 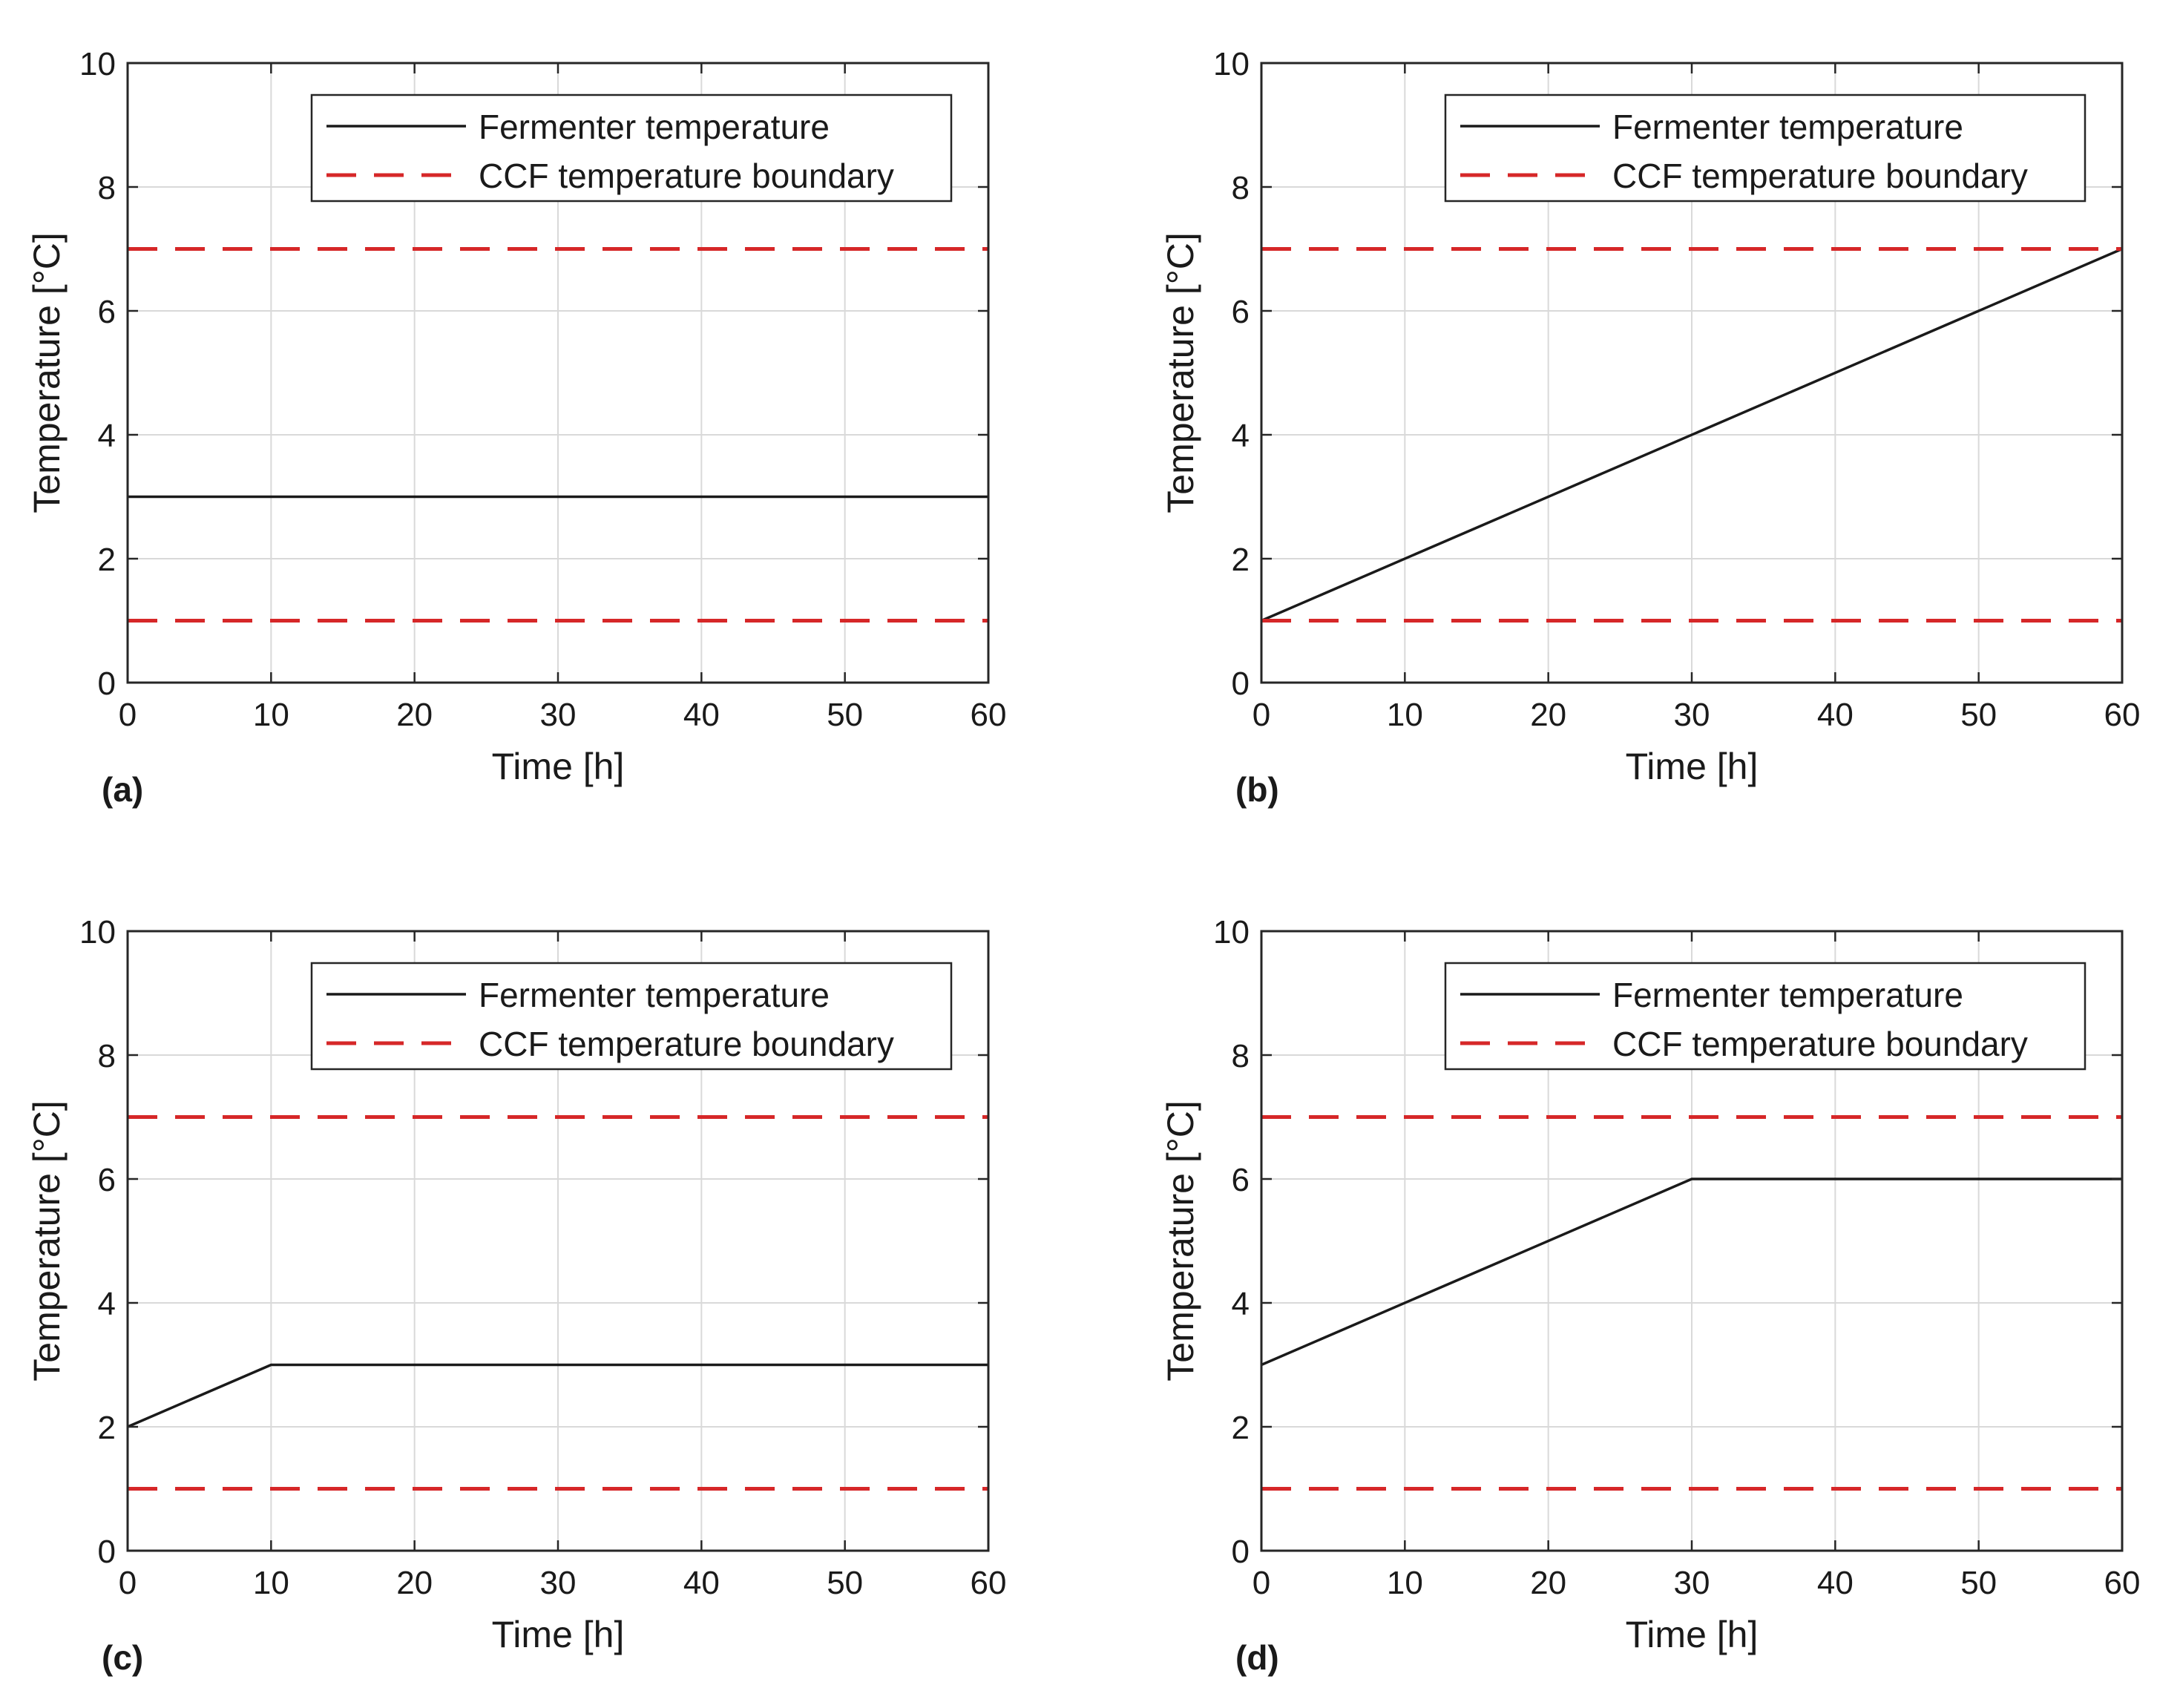 I want to click on panel-label: (b), so click(x=1257, y=789).